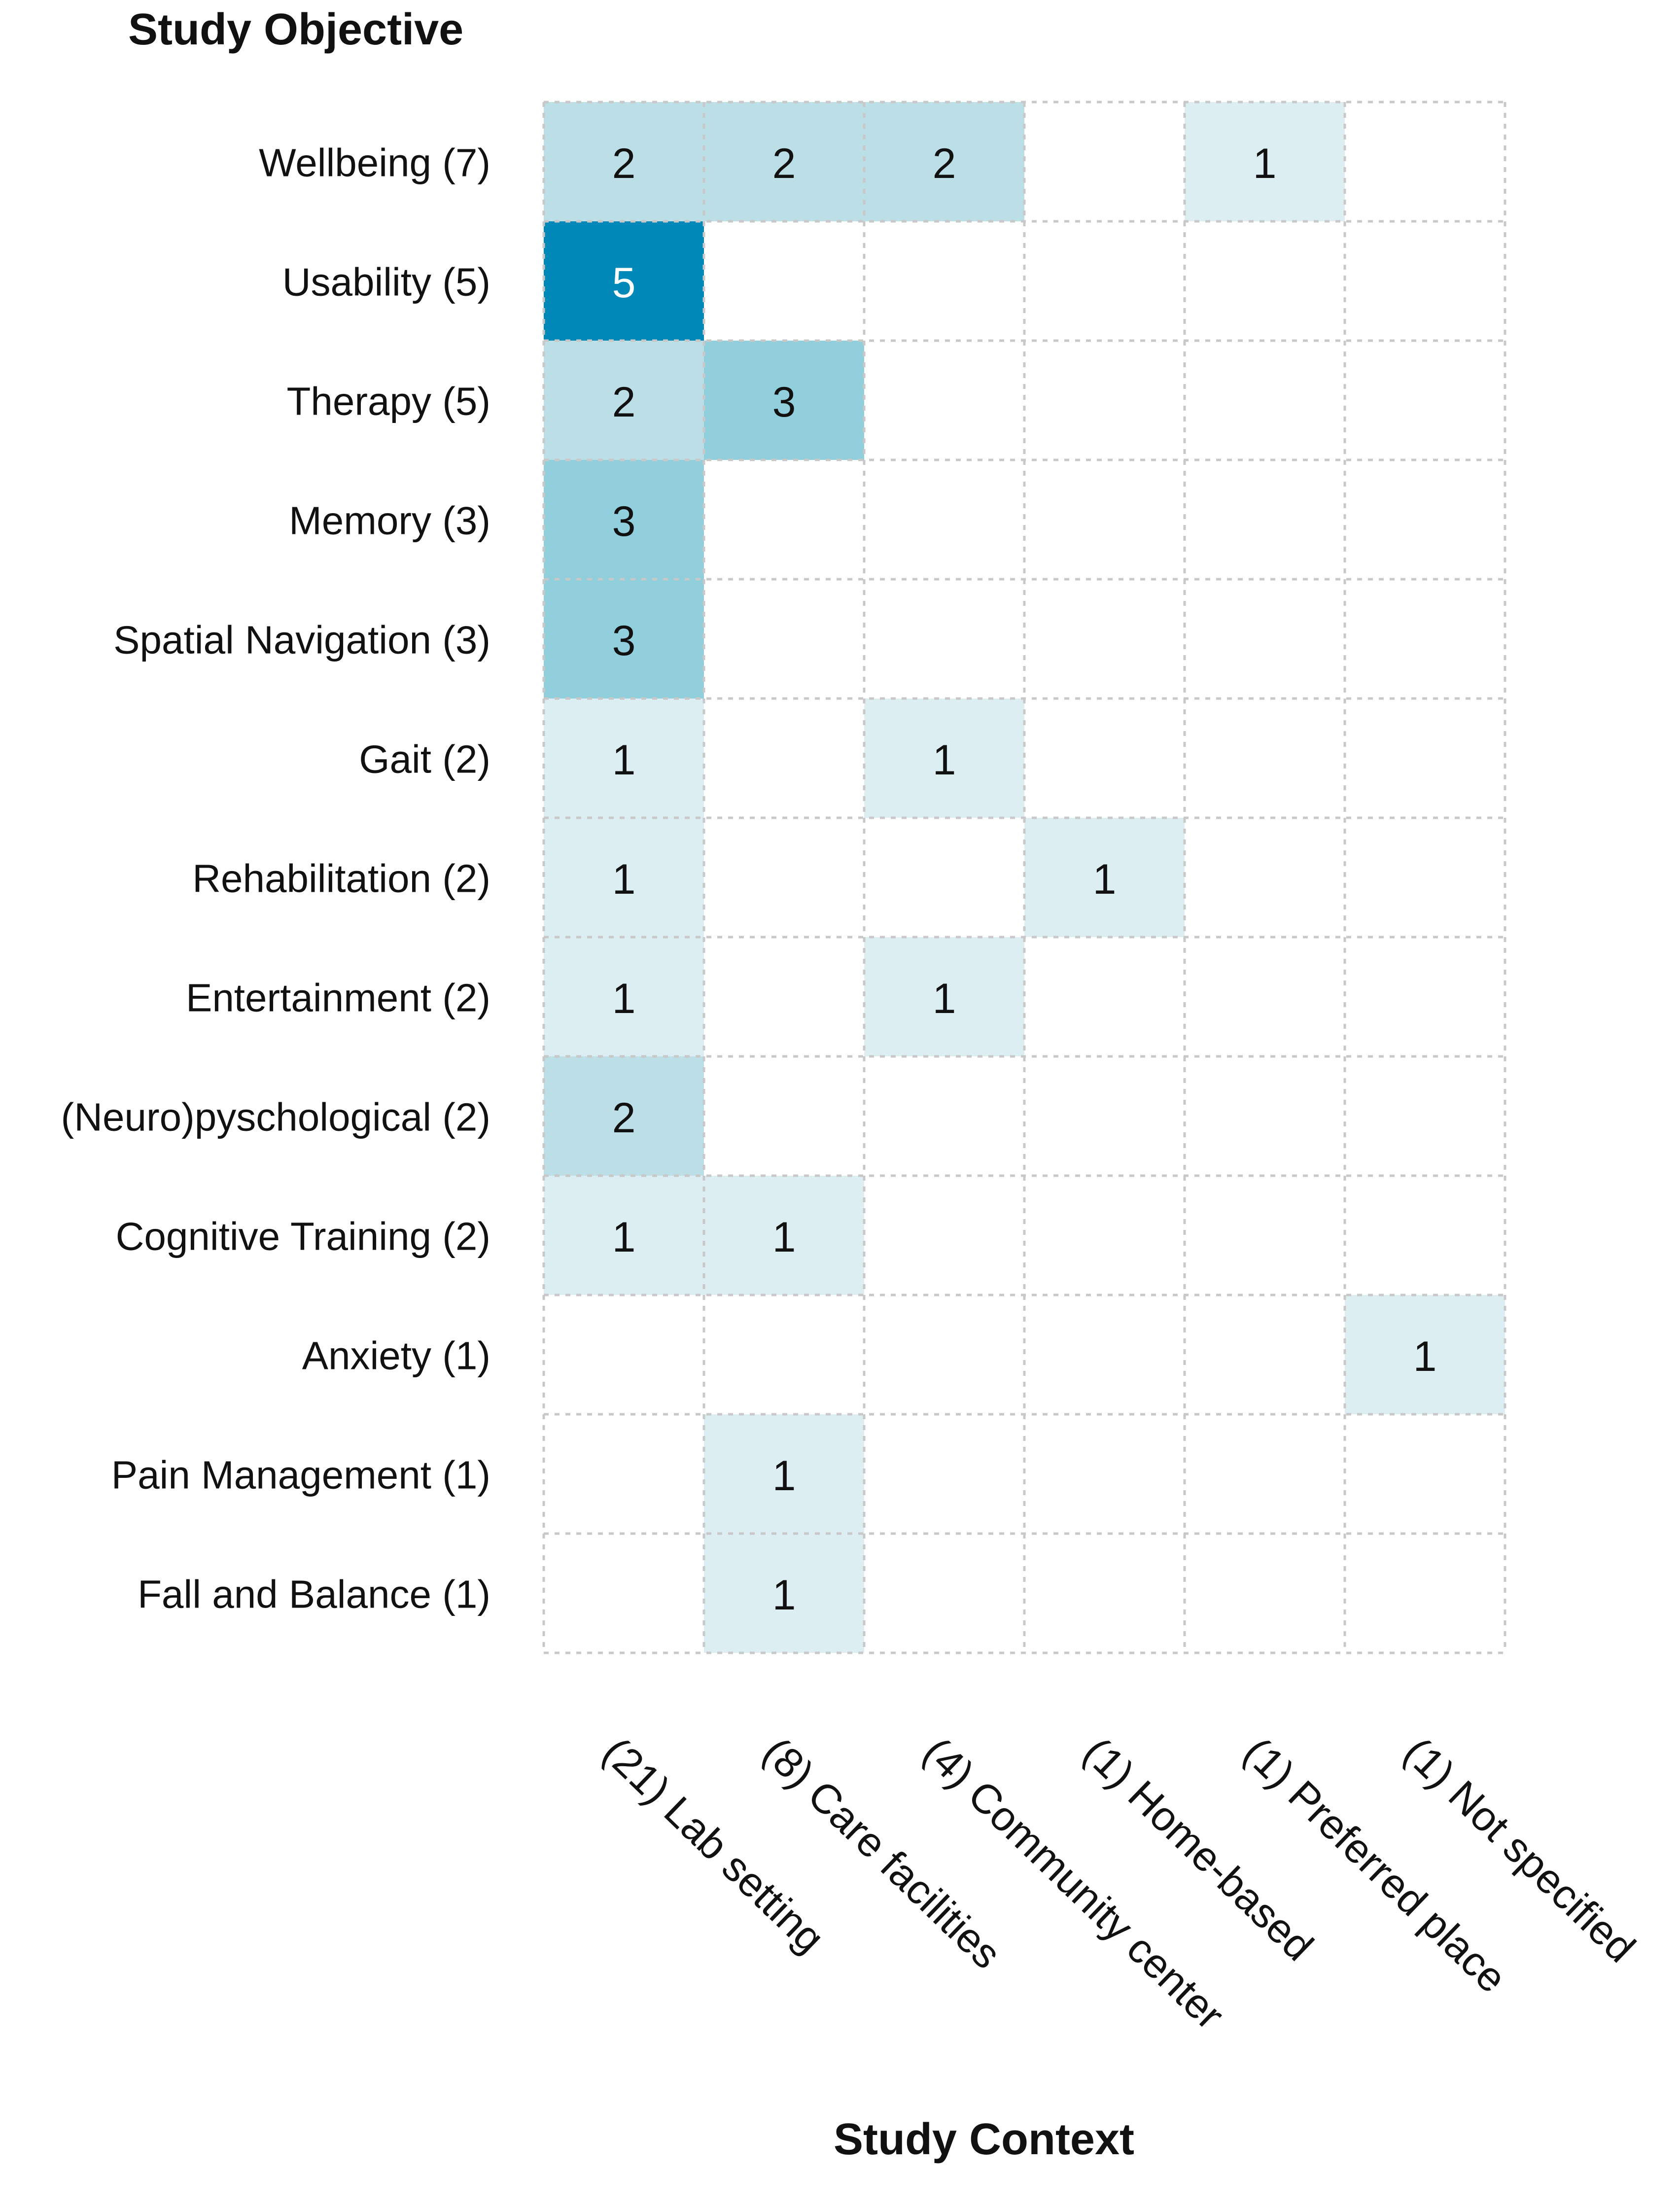 This screenshot has width=1680, height=2203. I want to click on cell-value-label: 5, so click(624, 283).